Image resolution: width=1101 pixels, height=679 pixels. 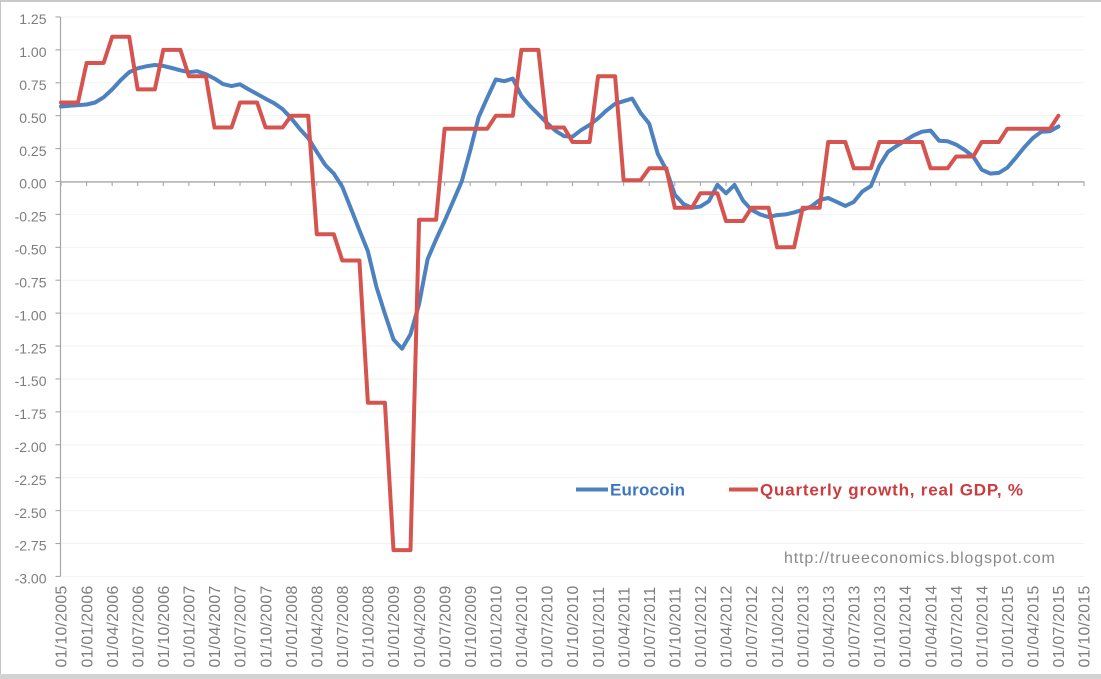 I want to click on svg-text: Eurocoin, so click(x=647, y=490).